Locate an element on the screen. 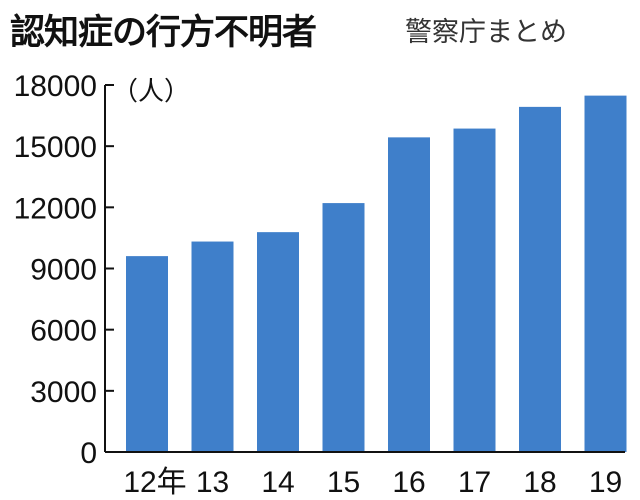  y-tick-label-0: 0 is located at coordinates (88, 453).